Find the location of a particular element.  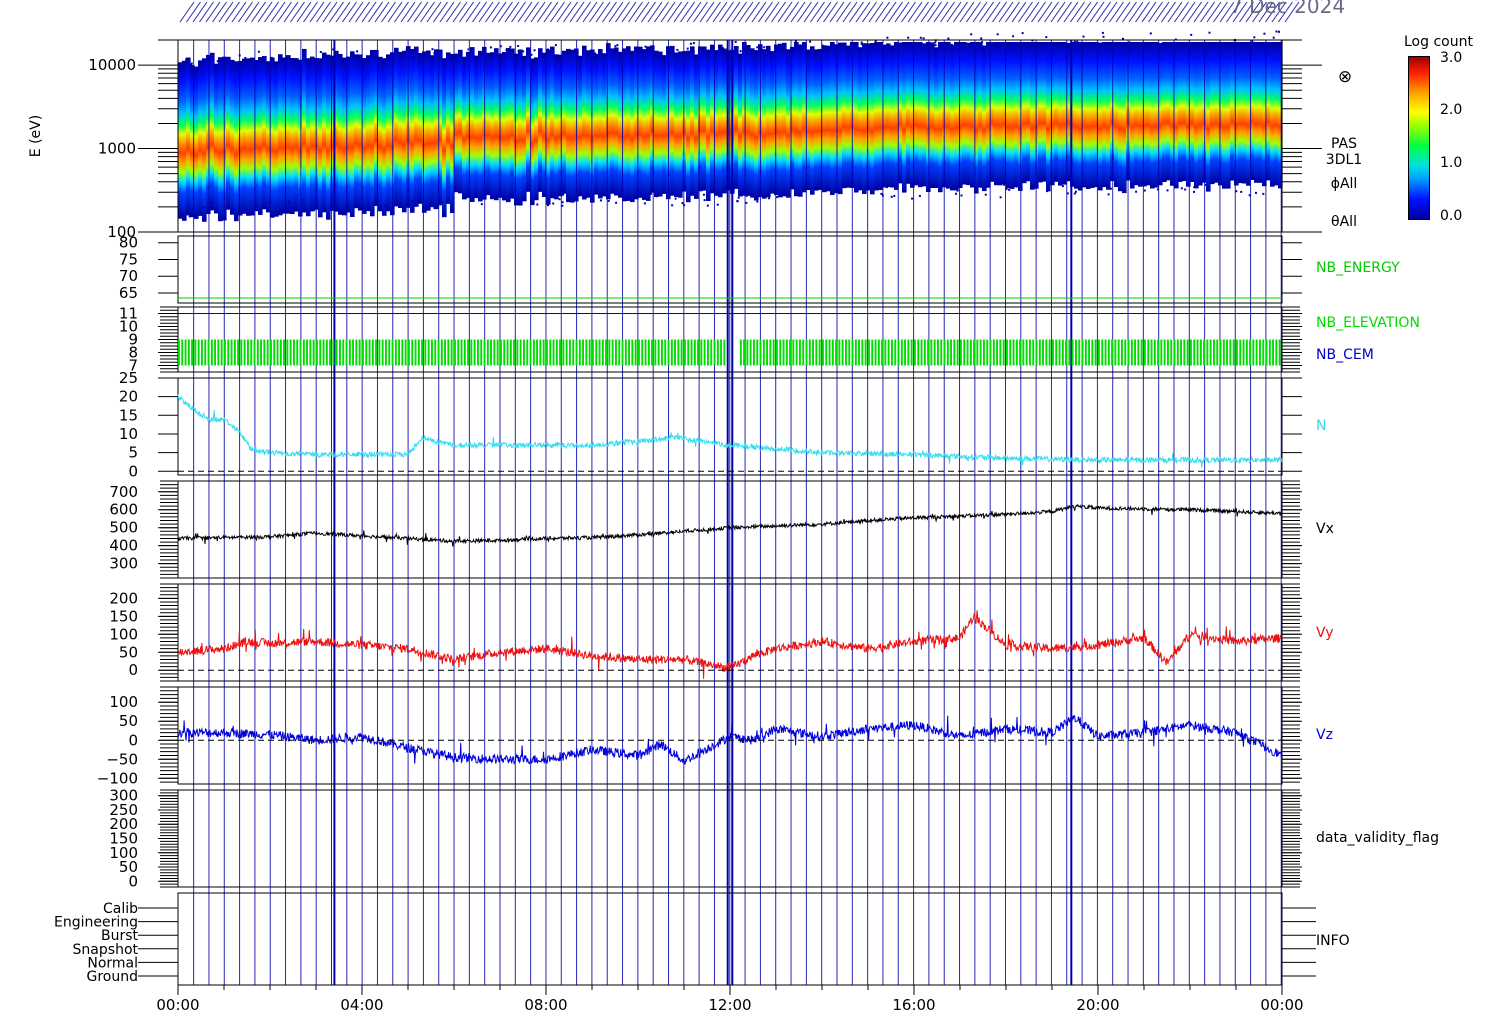

vy-series-label: Vy is located at coordinates (1325, 633).